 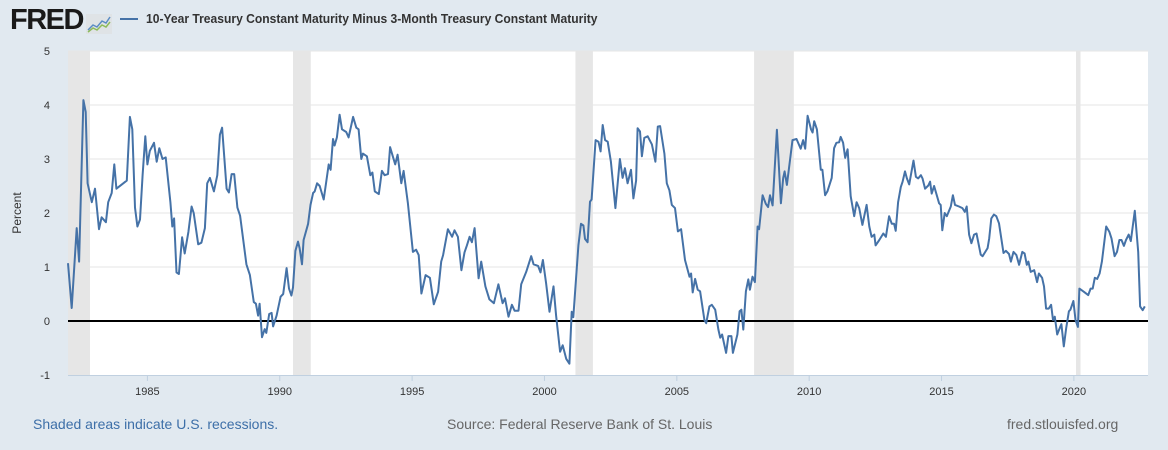 I want to click on x-tick-label: 2015, so click(x=941, y=392).